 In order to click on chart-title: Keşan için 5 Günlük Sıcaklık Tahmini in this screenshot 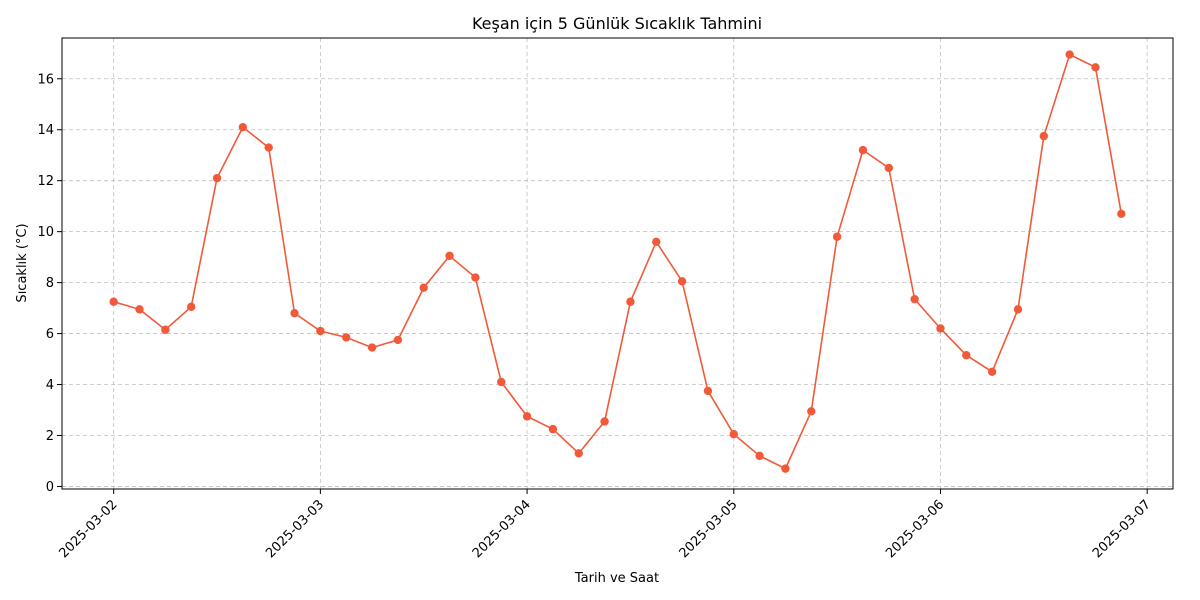, I will do `click(617, 23)`.